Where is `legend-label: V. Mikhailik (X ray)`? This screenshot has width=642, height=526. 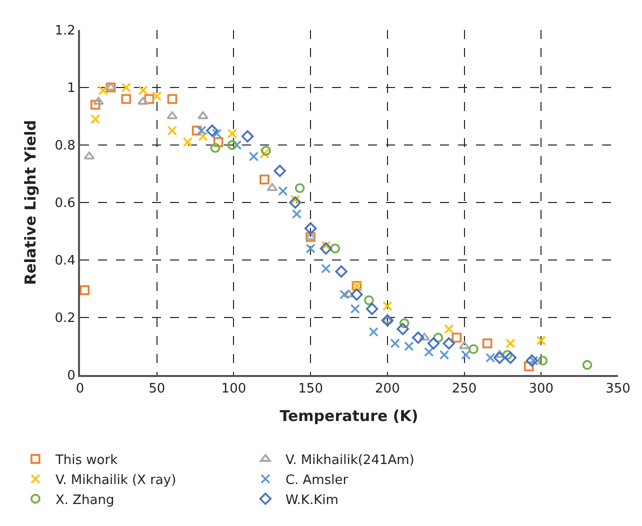
legend-label: V. Mikhailik (X ray) is located at coordinates (115, 480).